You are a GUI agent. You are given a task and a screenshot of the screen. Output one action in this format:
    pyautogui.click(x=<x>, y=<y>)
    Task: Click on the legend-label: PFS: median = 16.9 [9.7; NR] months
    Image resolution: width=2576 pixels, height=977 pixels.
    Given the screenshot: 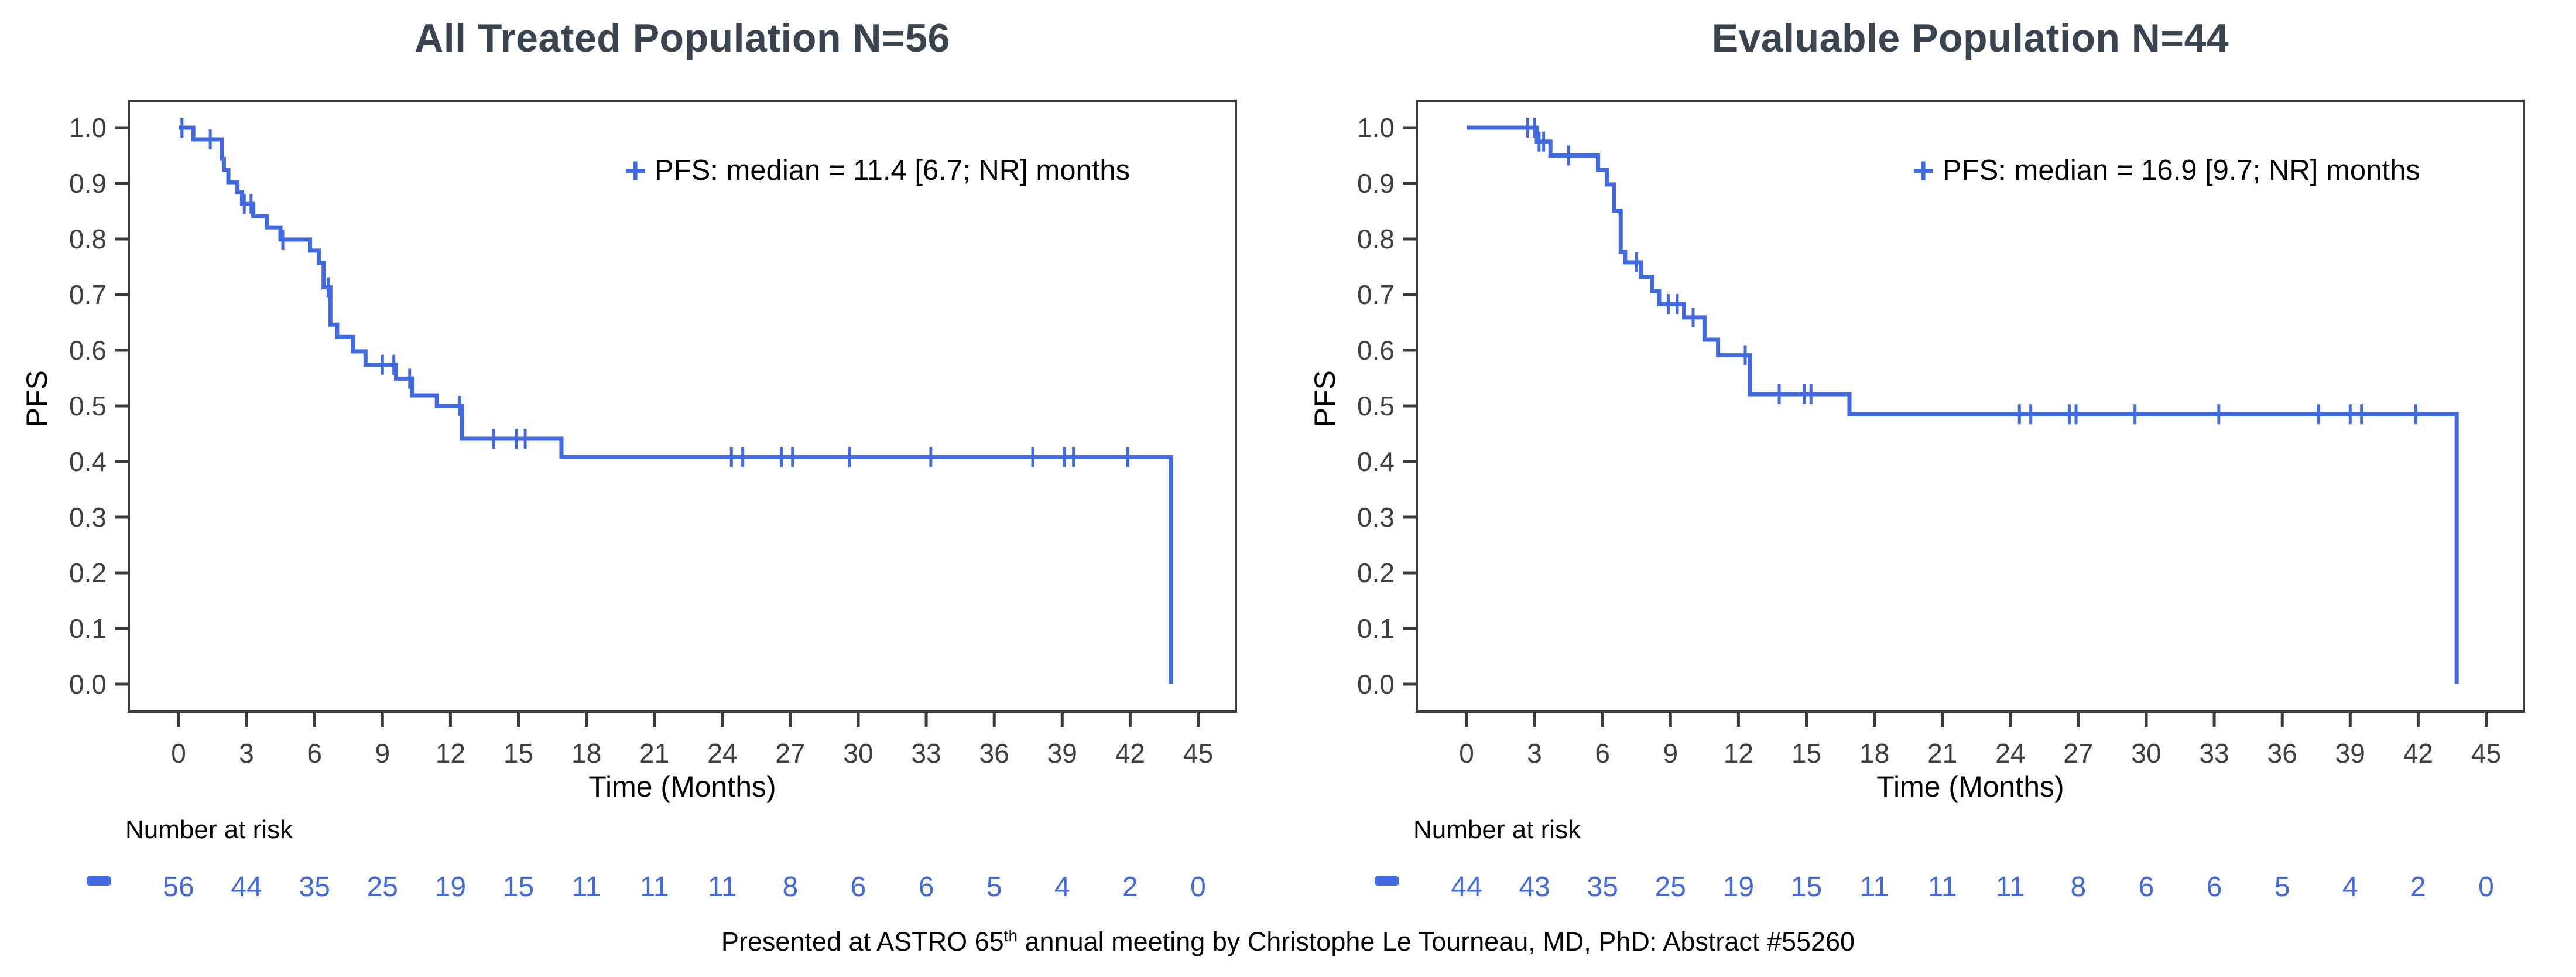 What is the action you would take?
    pyautogui.click(x=2181, y=171)
    